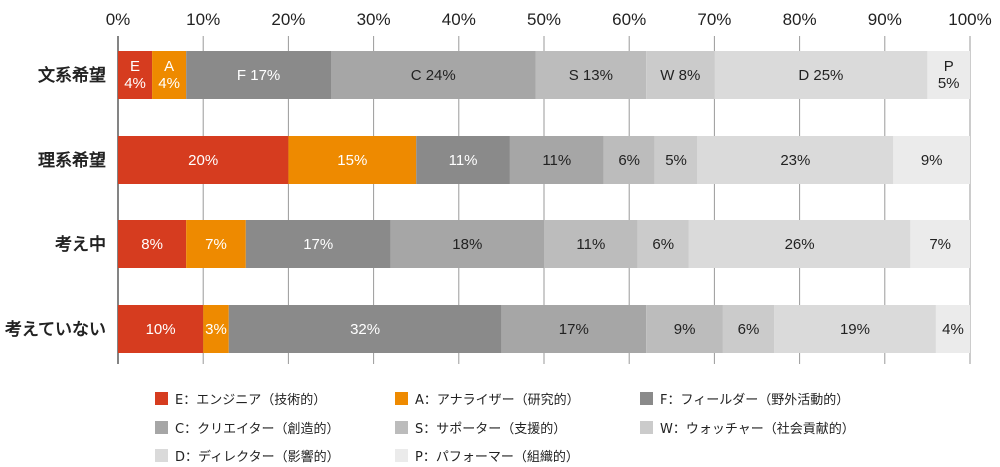 This screenshot has height=467, width=1000. What do you see at coordinates (755, 400) in the screenshot?
I see `legend-label: F：フィールダー（野外活動的）` at bounding box center [755, 400].